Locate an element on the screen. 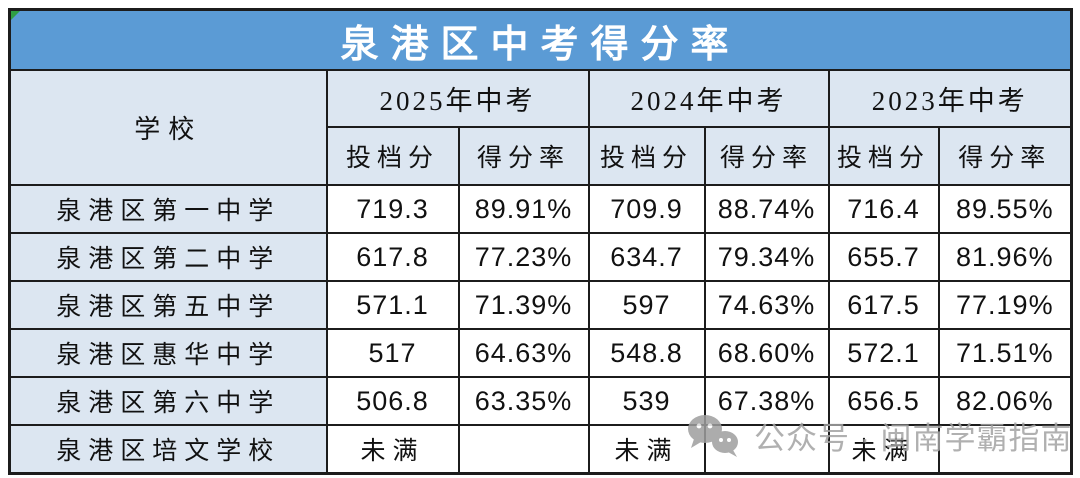 The width and height of the screenshot is (1080, 478). page-title: 泉港区中考得分率 is located at coordinates (540, 44).